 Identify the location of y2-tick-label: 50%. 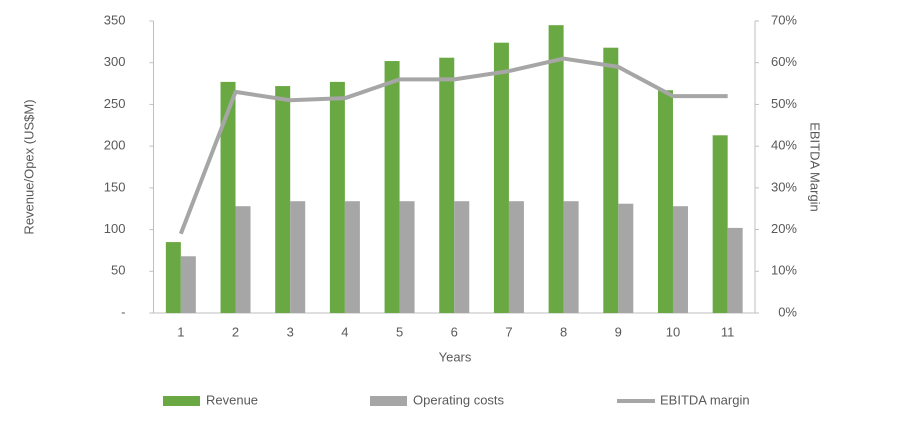
(784, 103).